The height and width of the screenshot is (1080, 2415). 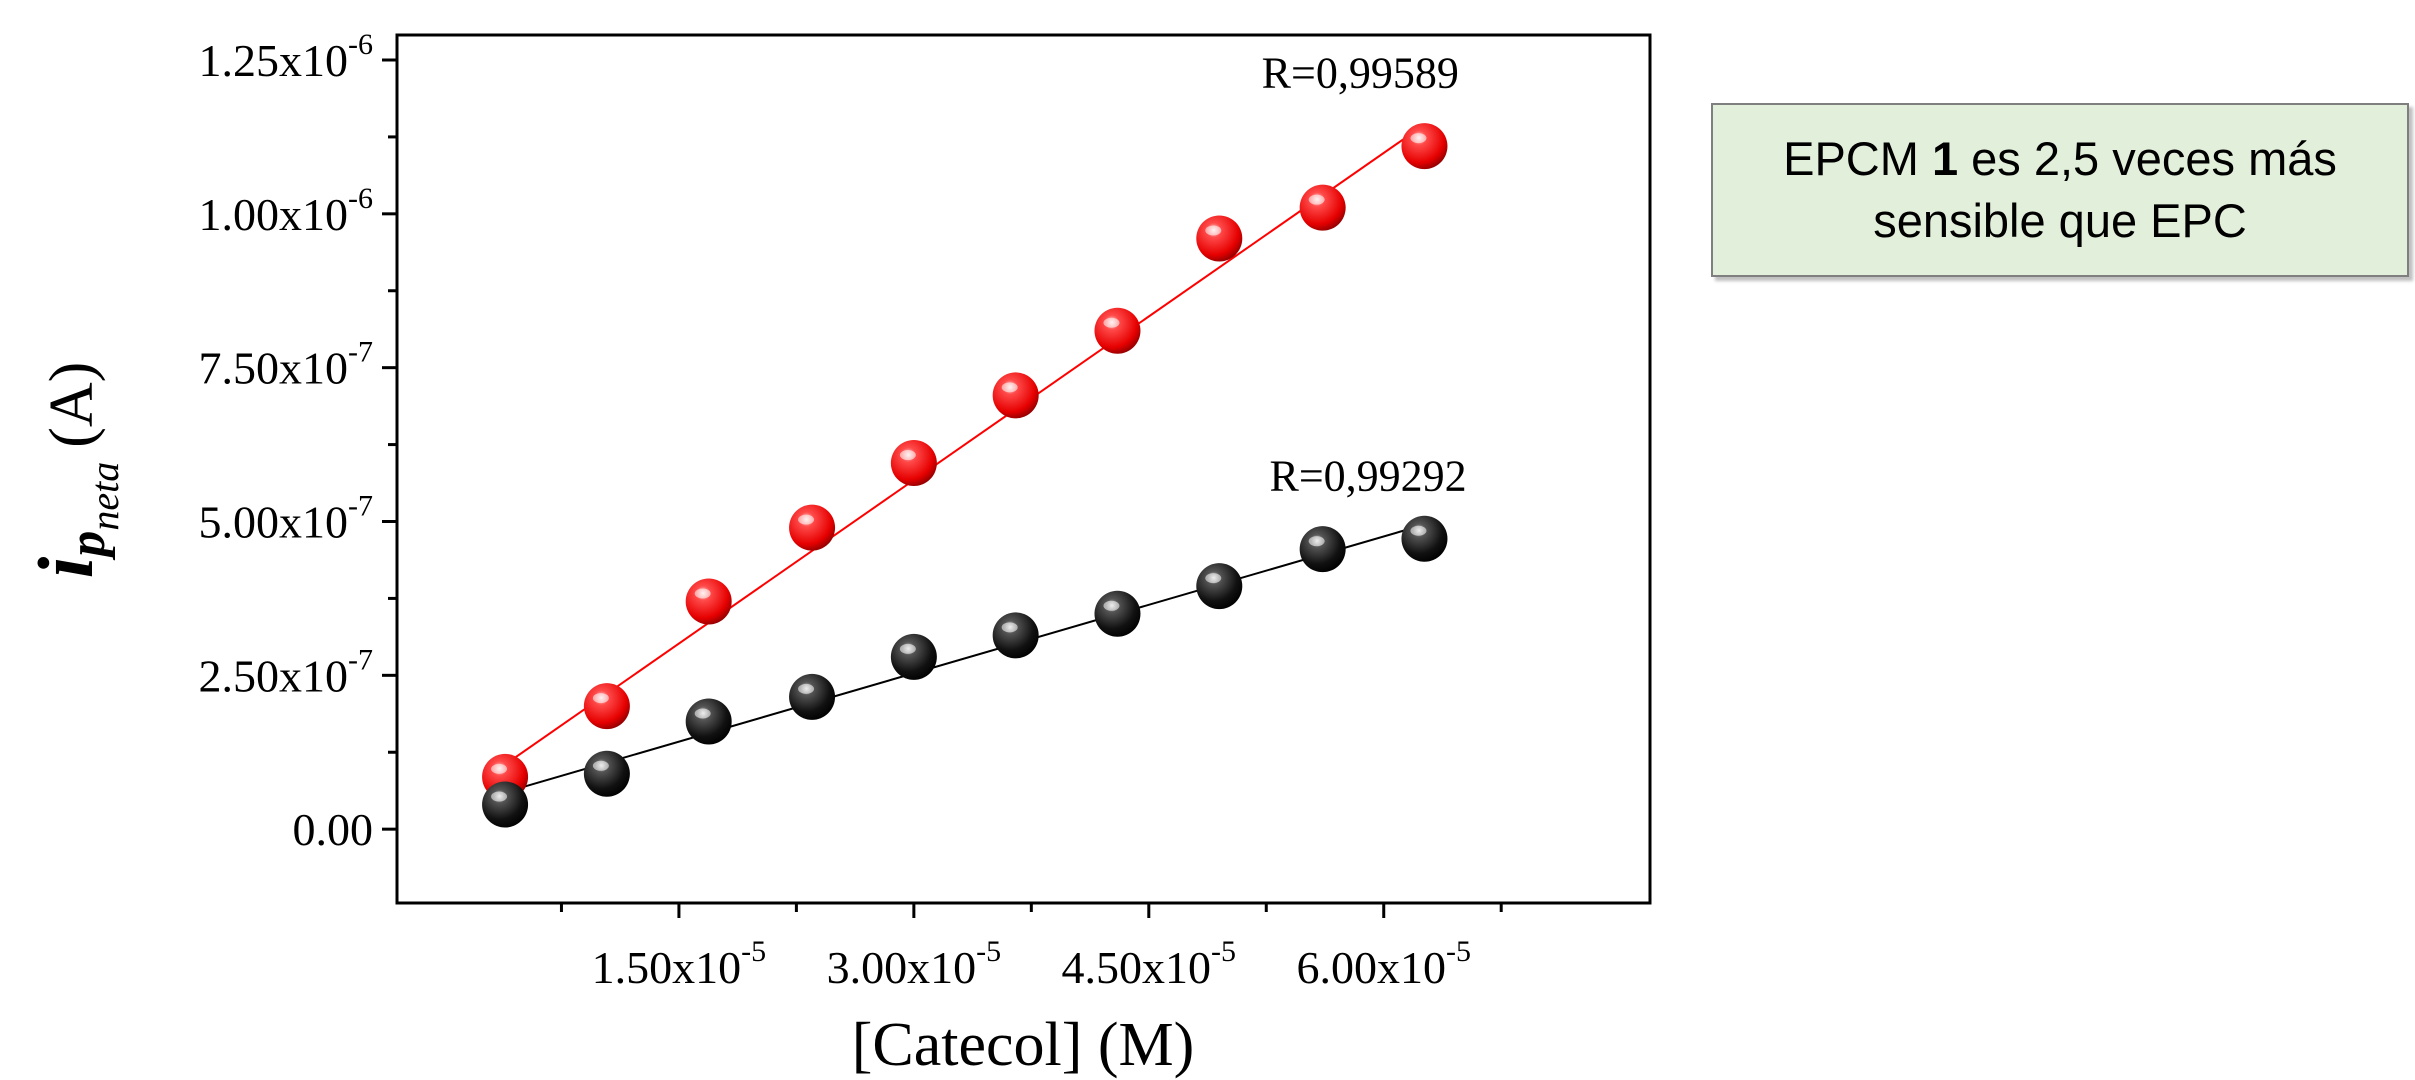 What do you see at coordinates (286, 365) in the screenshot?
I see `y-tick-label: 7.50x10⁻⁷` at bounding box center [286, 365].